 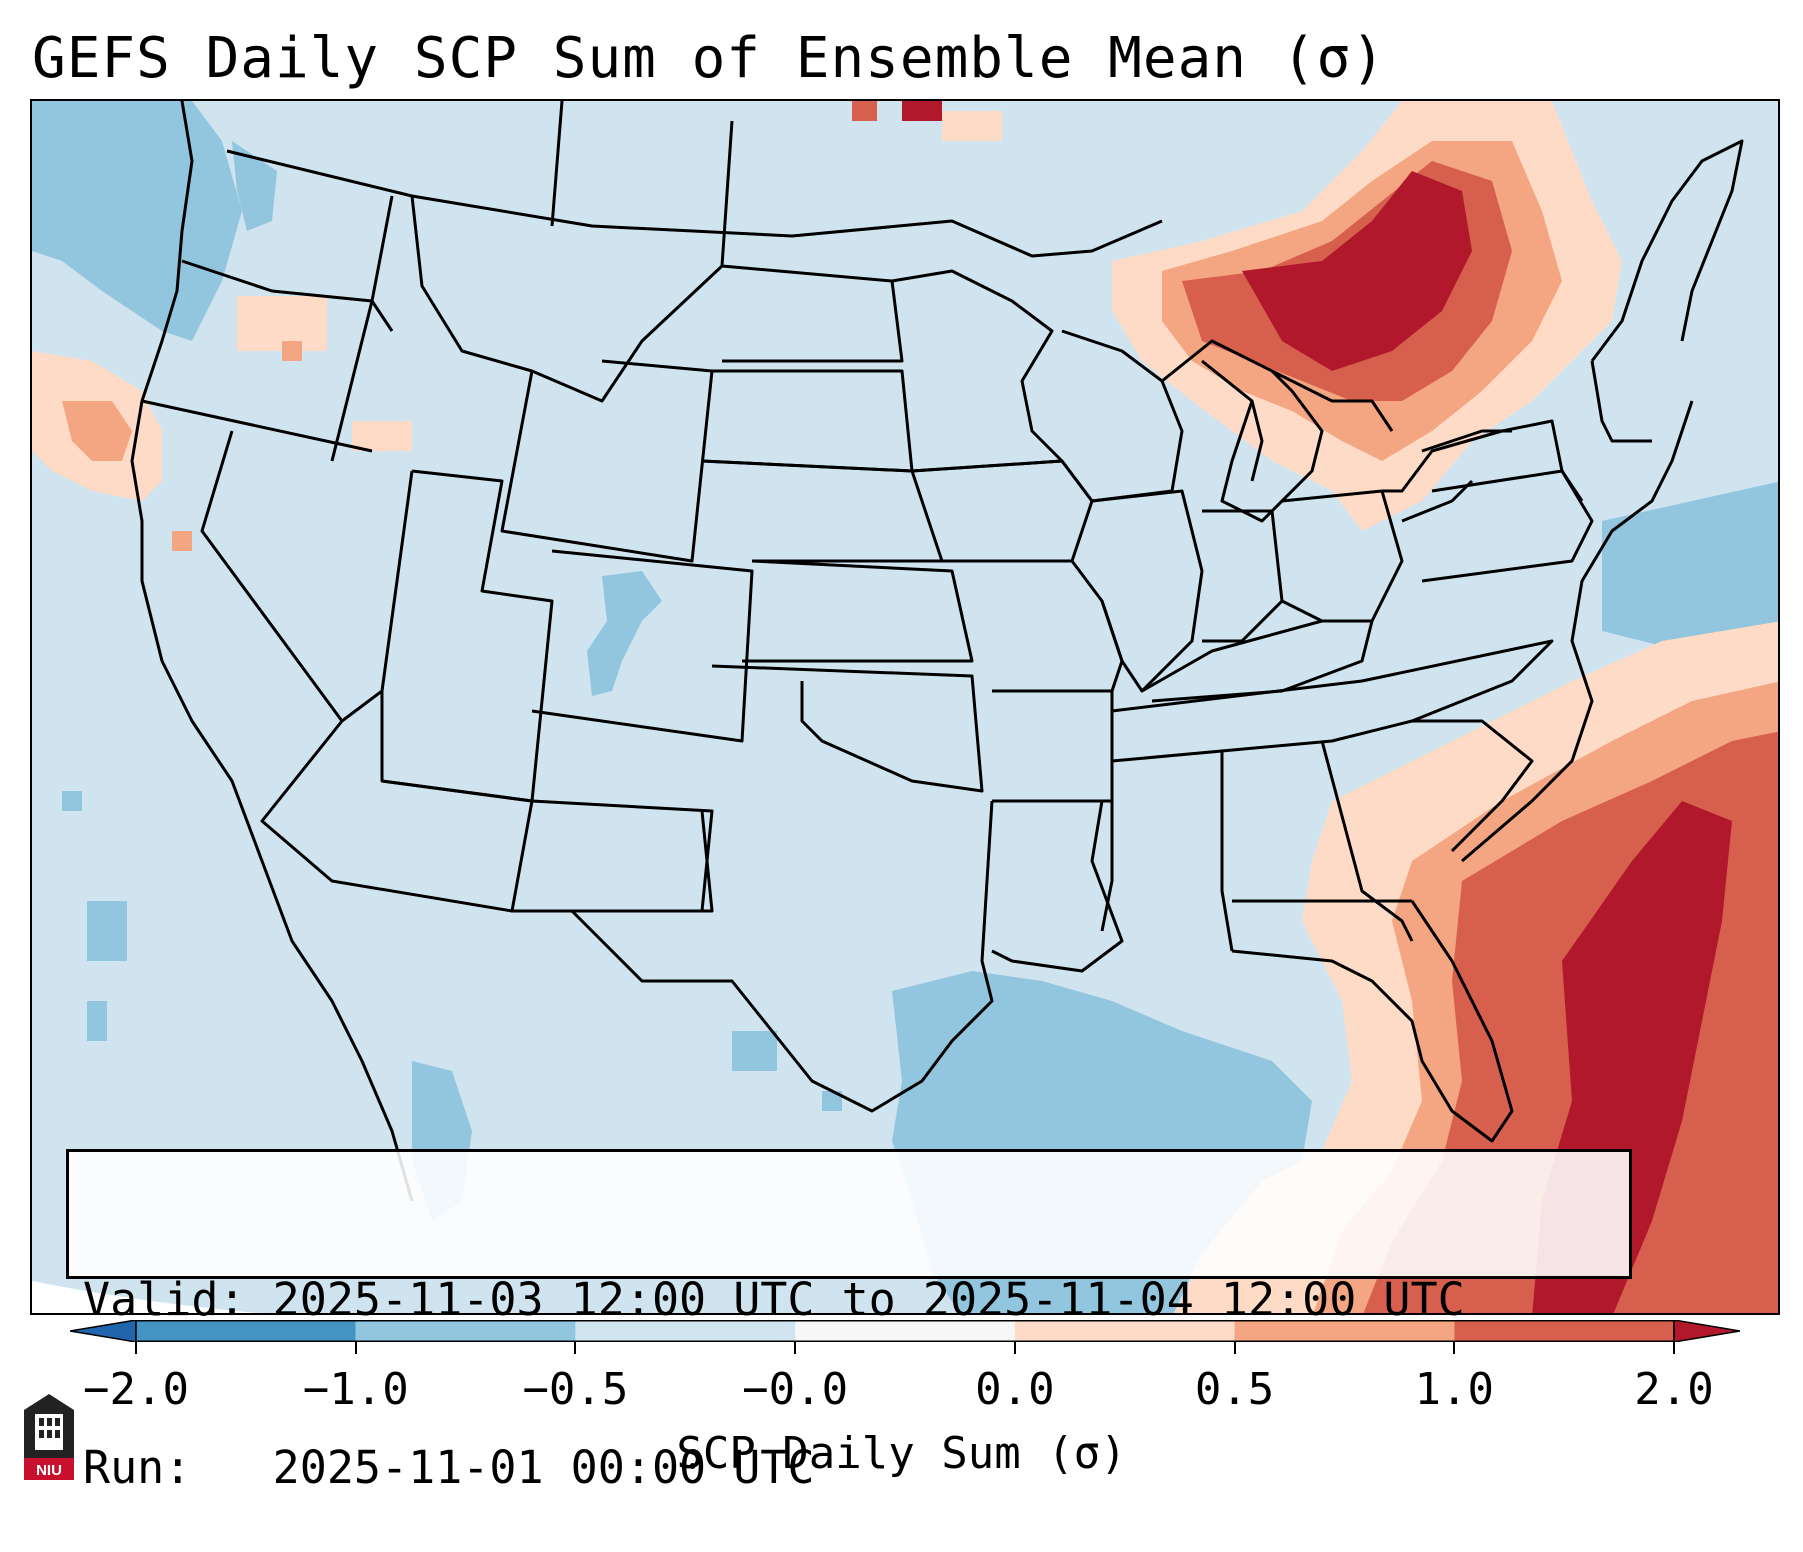 I want to click on colorbar-tick-label: 1.0, so click(x=1454, y=1389).